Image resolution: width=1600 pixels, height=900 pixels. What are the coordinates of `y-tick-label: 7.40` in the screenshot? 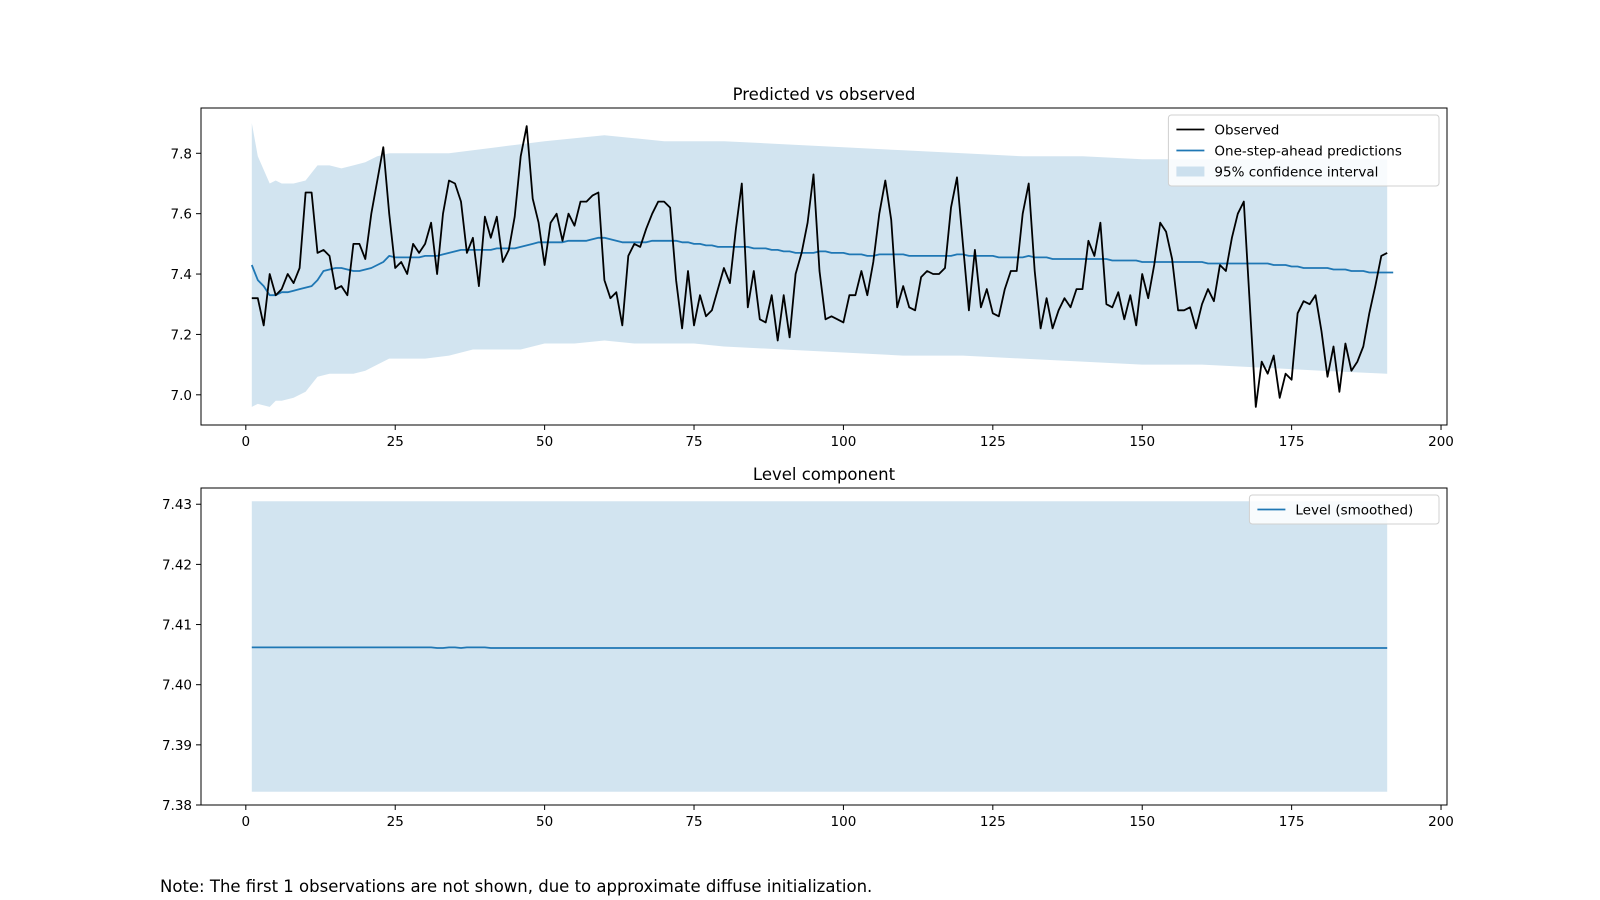 It's located at (177, 686).